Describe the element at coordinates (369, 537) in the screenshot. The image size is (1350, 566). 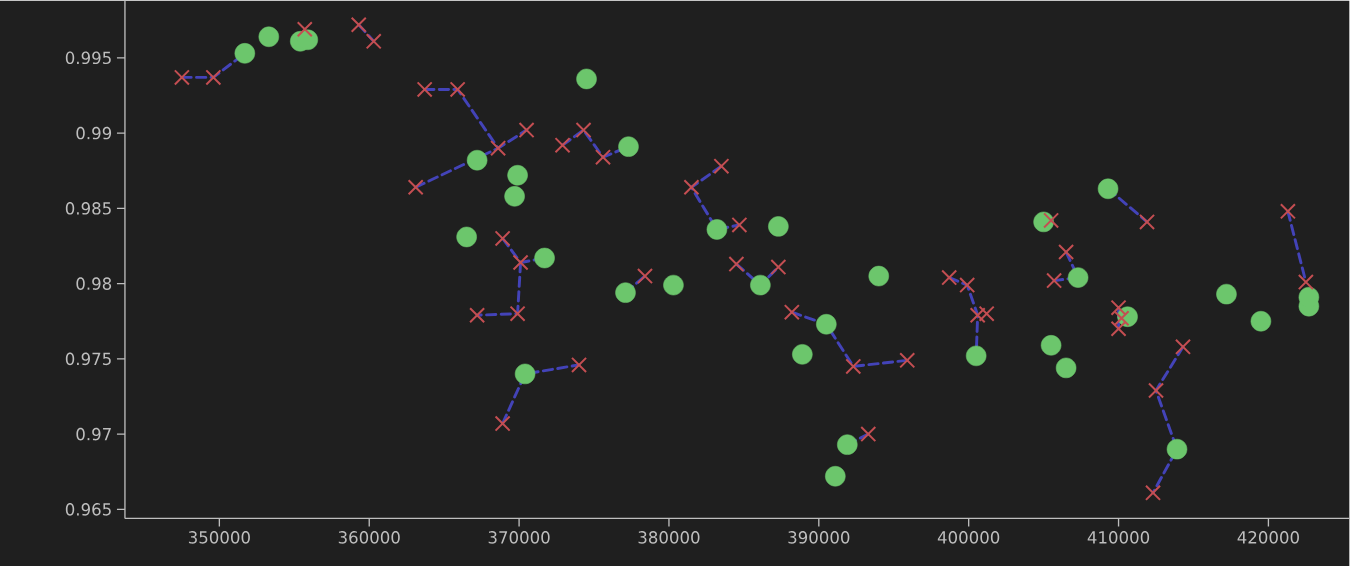
I see `x-tick-label: 360000` at that location.